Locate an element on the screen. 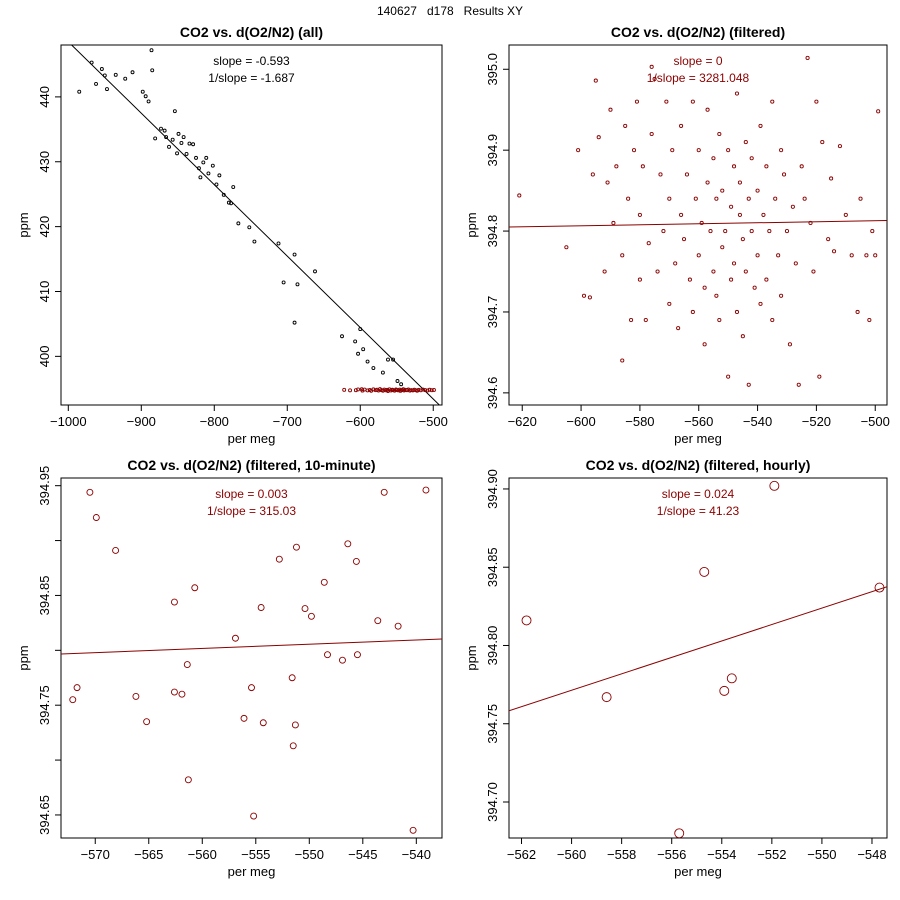  x-tick-label: −565 is located at coordinates (148, 854).